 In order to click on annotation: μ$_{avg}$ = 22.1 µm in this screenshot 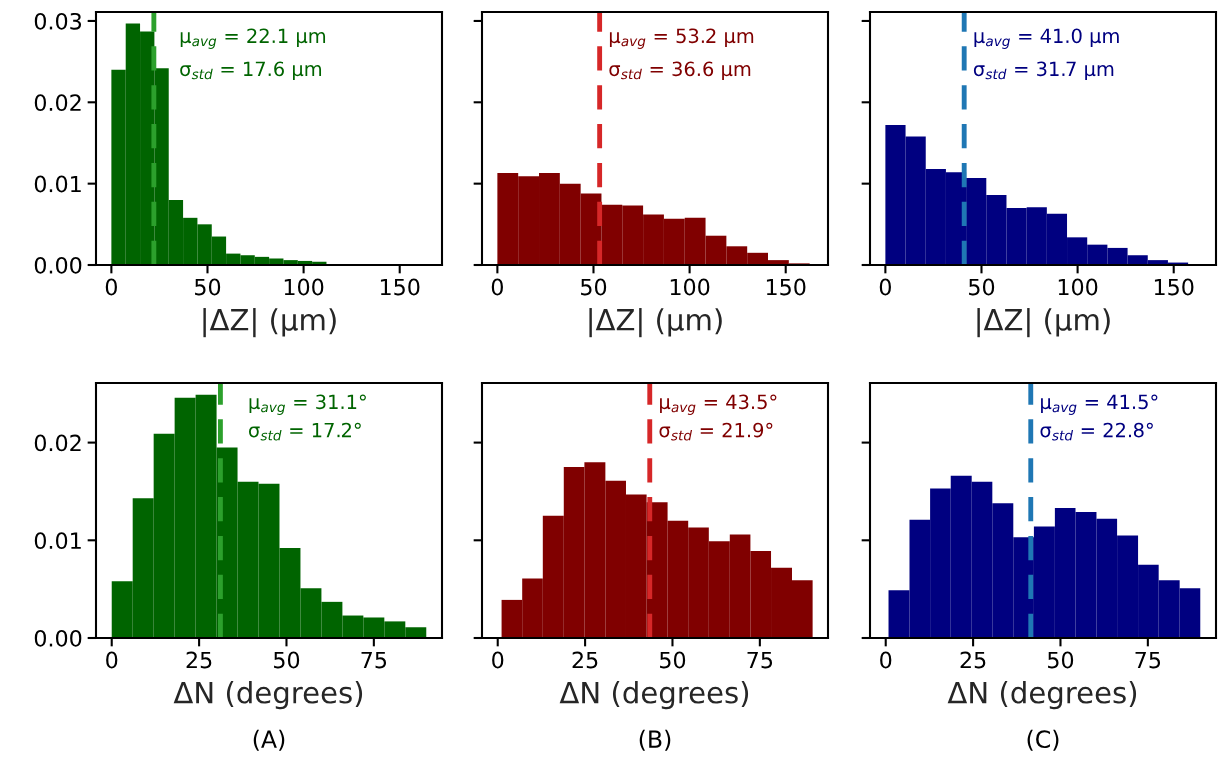, I will do `click(253, 38)`.